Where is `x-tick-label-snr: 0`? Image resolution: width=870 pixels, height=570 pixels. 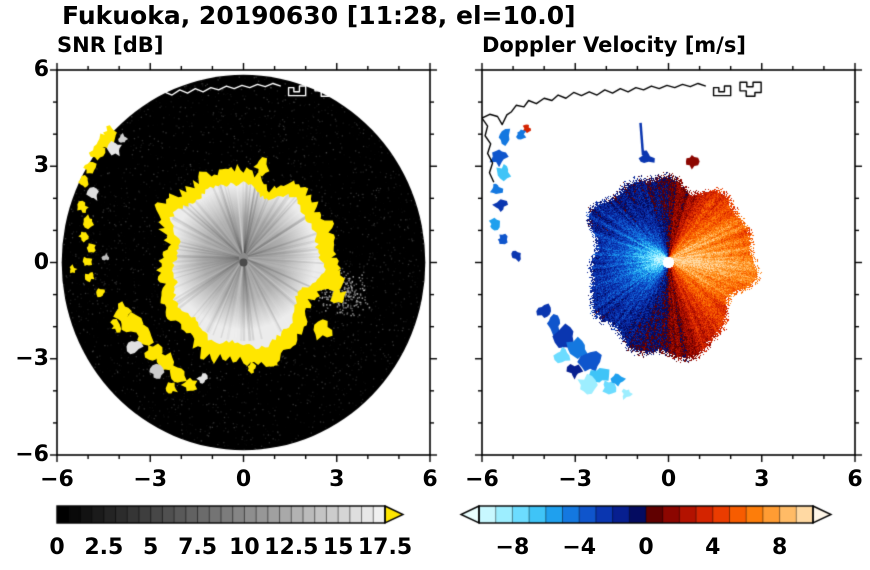
x-tick-label-snr: 0 is located at coordinates (243, 479).